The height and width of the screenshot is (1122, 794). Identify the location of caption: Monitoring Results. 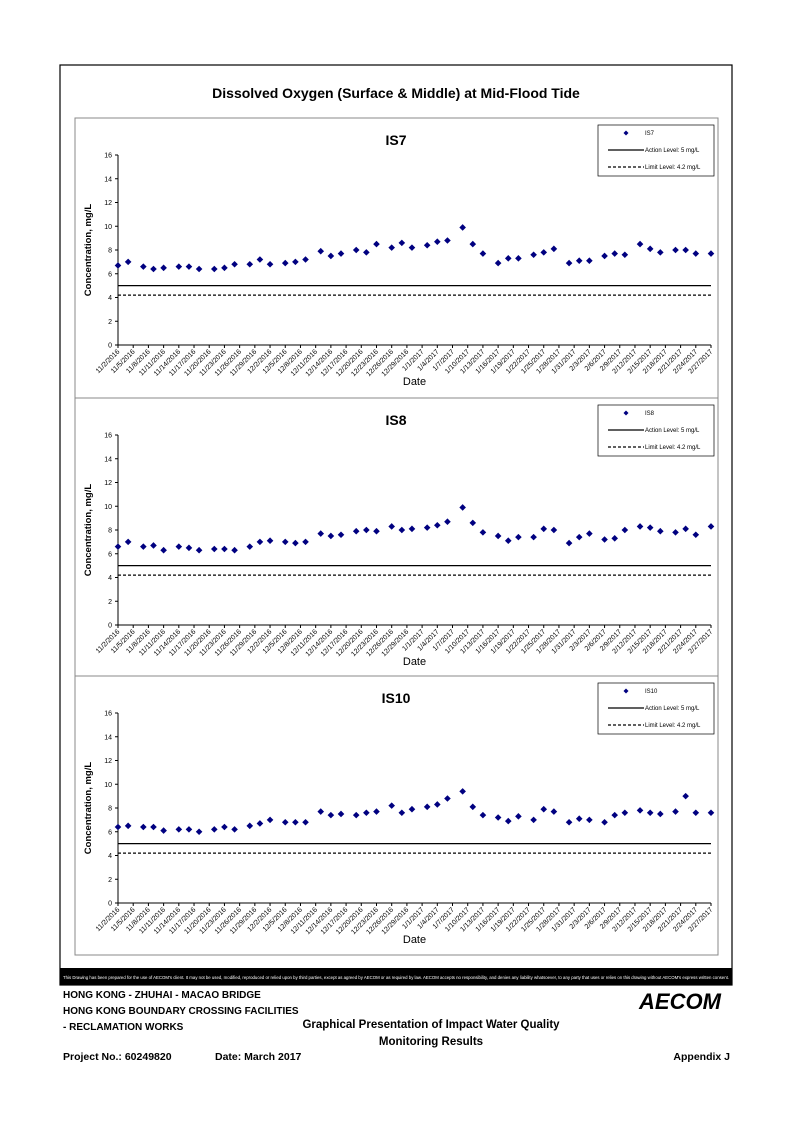
(431, 1042).